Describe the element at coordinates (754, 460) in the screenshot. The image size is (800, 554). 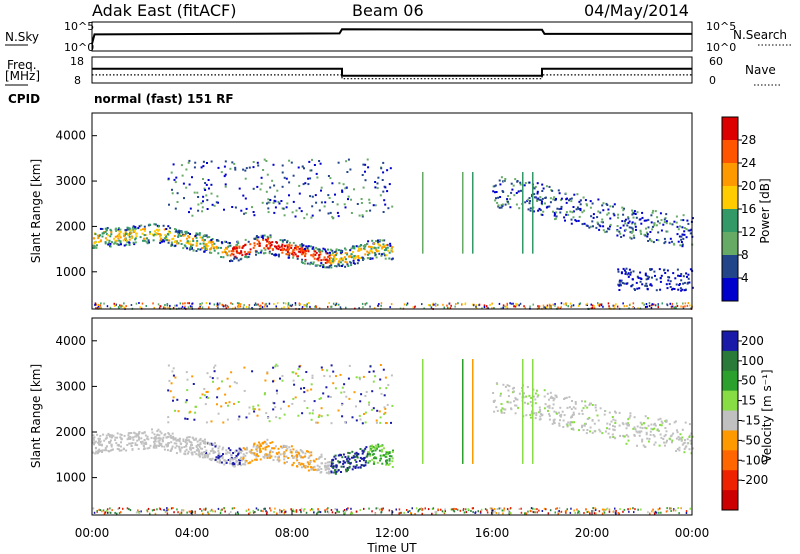
I see `colorbar-tick-label: -100` at that location.